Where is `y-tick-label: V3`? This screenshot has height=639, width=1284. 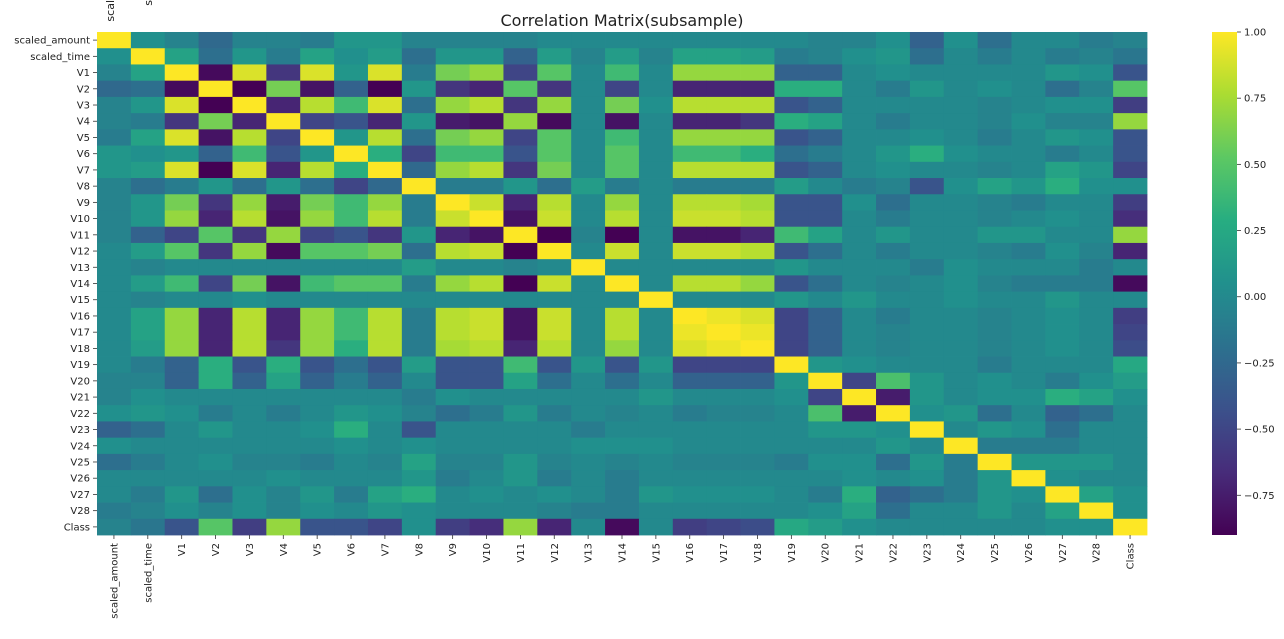
y-tick-label: V3 is located at coordinates (83, 106).